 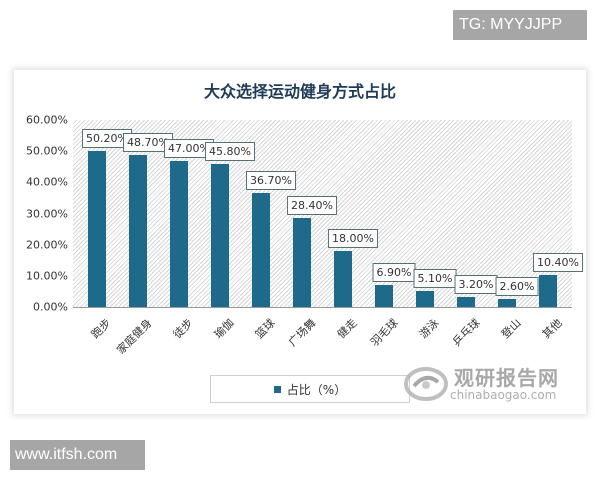 What do you see at coordinates (552, 329) in the screenshot?
I see `x-tick-label: 其他` at bounding box center [552, 329].